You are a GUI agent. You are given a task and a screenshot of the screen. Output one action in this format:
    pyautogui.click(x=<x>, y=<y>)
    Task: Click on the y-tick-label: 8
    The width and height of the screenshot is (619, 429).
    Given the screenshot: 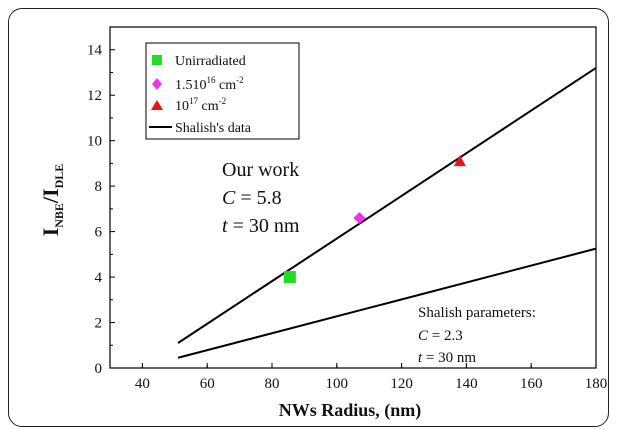 What is the action you would take?
    pyautogui.click(x=99, y=187)
    